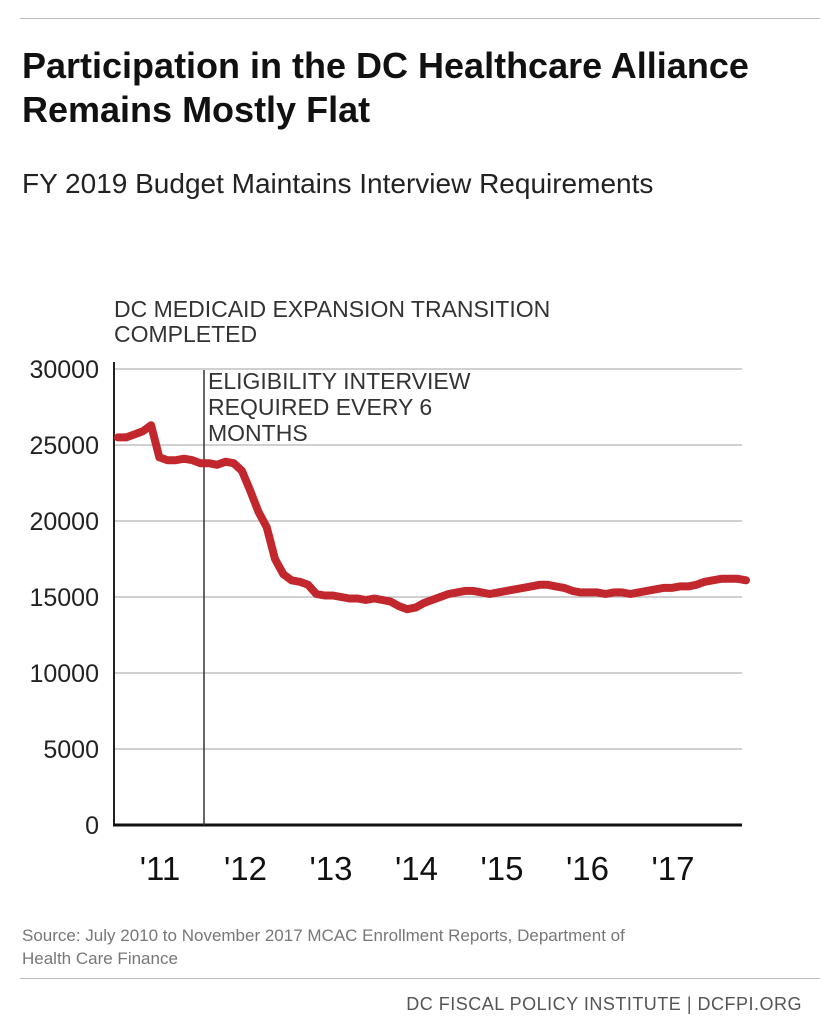 The image size is (822, 1024). I want to click on x-tick-label: '12, so click(245, 868).